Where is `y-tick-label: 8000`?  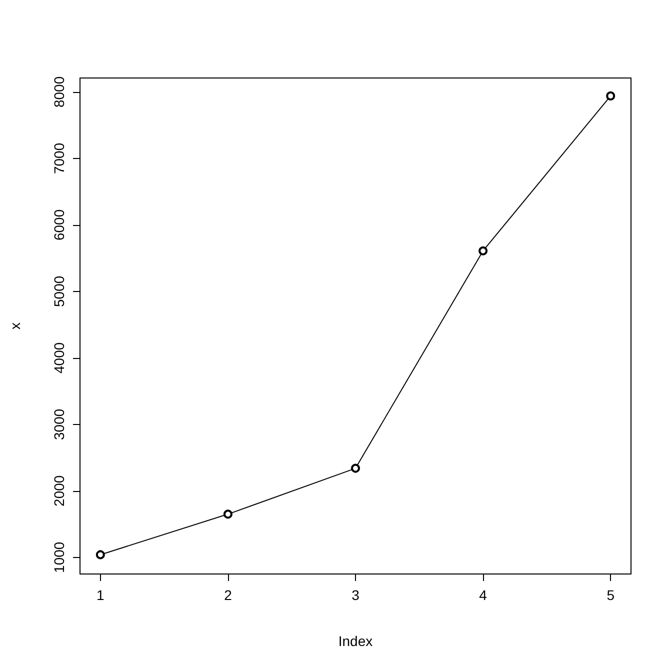 y-tick-label: 8000 is located at coordinates (59, 92).